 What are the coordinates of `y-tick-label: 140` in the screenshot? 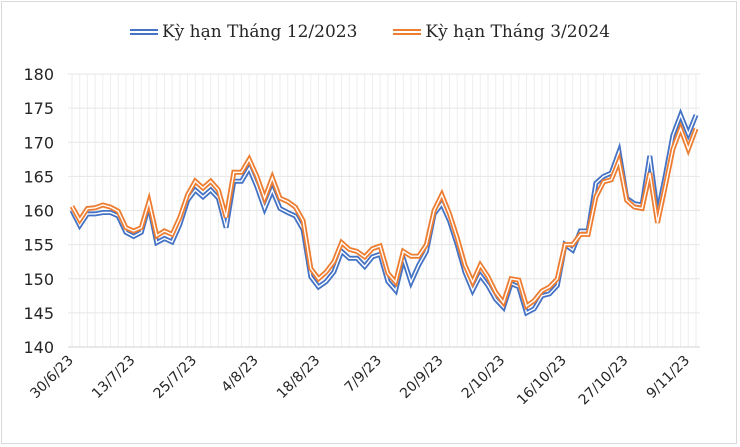 It's located at (38, 347).